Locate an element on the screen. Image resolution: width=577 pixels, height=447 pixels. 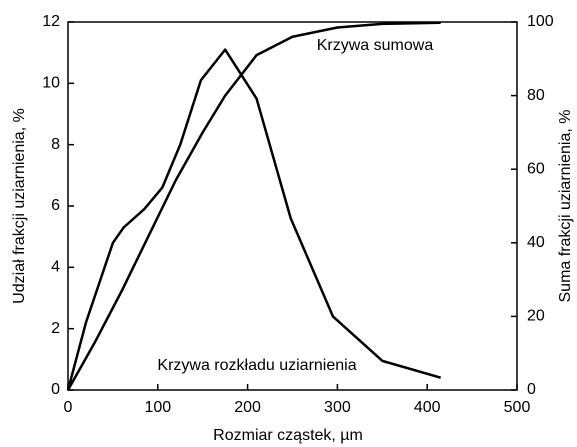
y-tick-label: 12 is located at coordinates (51, 21).